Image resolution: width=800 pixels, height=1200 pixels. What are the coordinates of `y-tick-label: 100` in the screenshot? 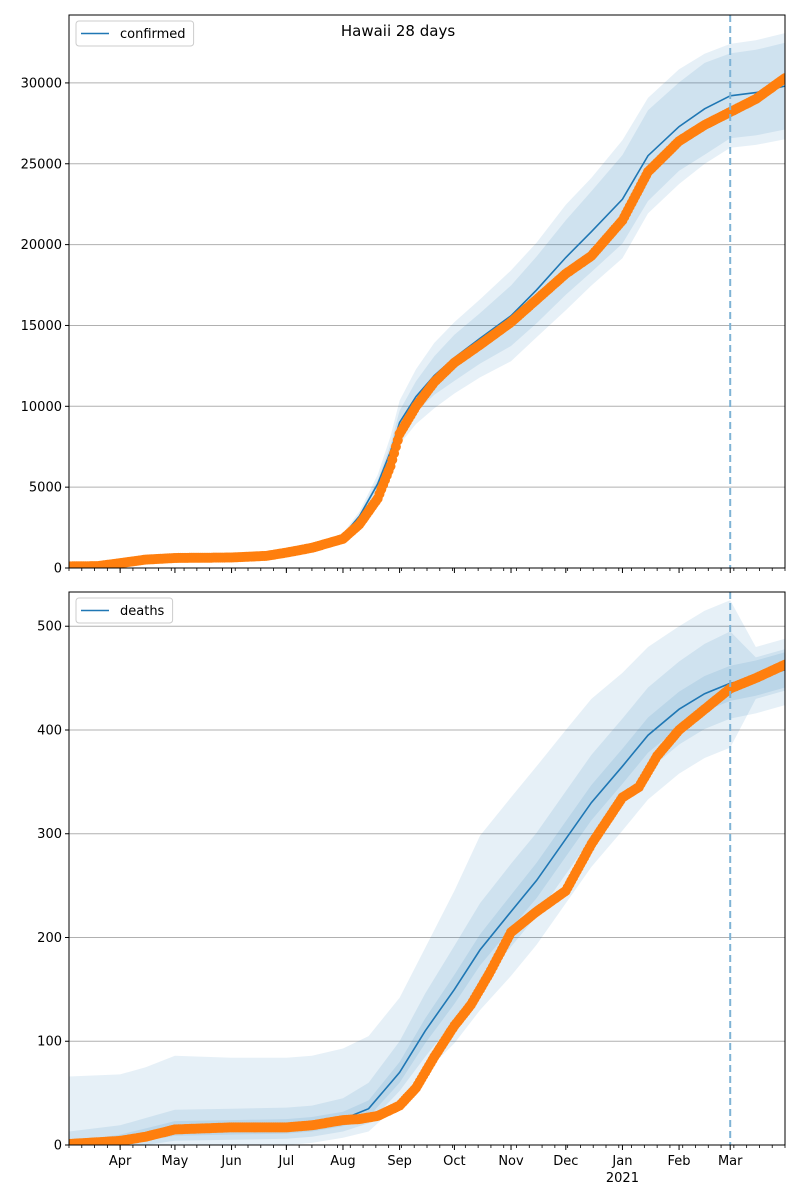 It's located at (49, 1042).